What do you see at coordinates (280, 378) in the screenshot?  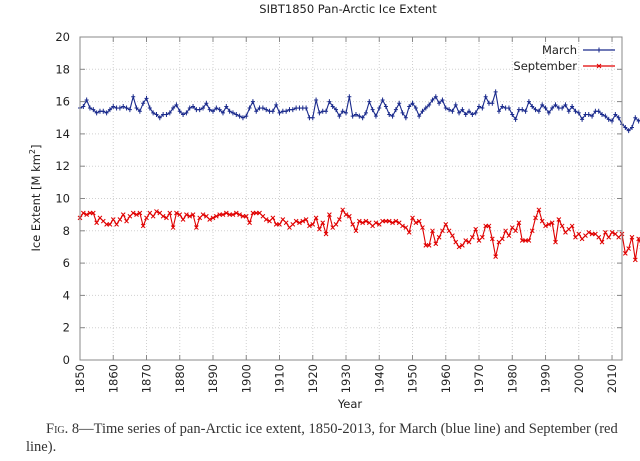 I see `x-tick-label: 1910` at bounding box center [280, 378].